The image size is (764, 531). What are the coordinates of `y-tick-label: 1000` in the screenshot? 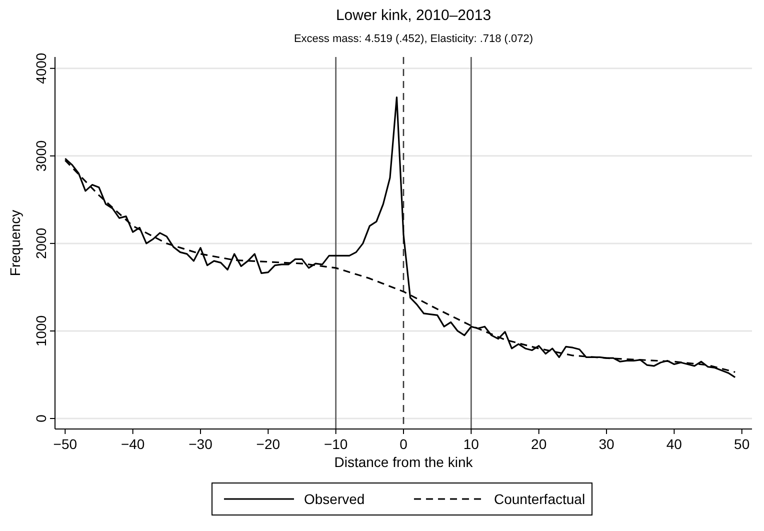 It's located at (41, 331).